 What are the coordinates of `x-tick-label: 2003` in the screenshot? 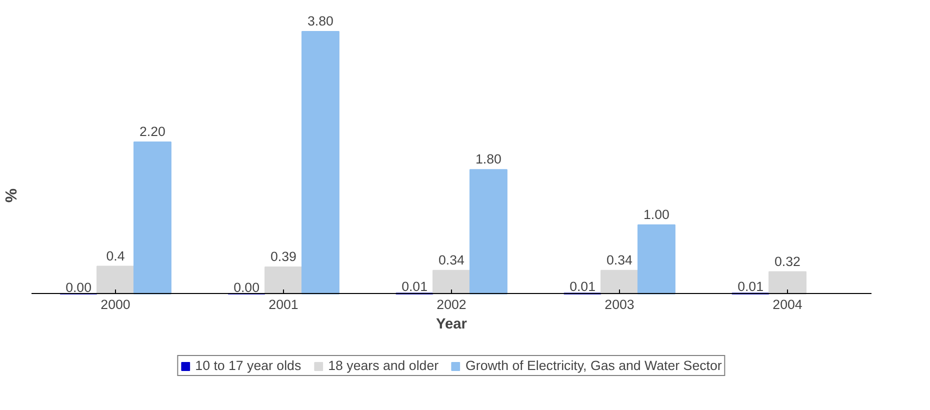 It's located at (619, 304).